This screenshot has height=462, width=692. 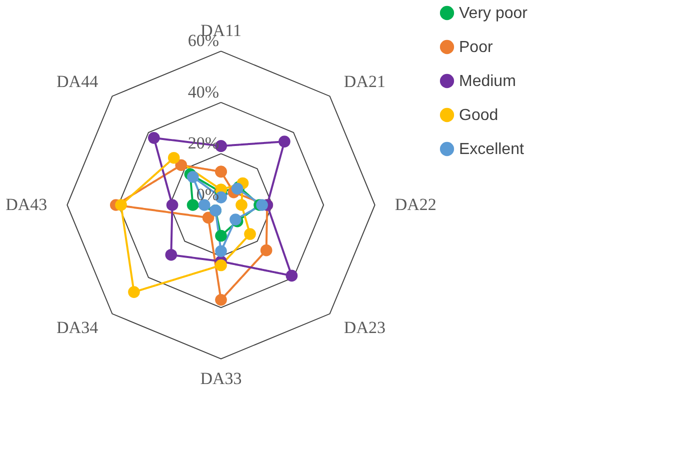 I want to click on spoke-label: DA34, so click(x=77, y=327).